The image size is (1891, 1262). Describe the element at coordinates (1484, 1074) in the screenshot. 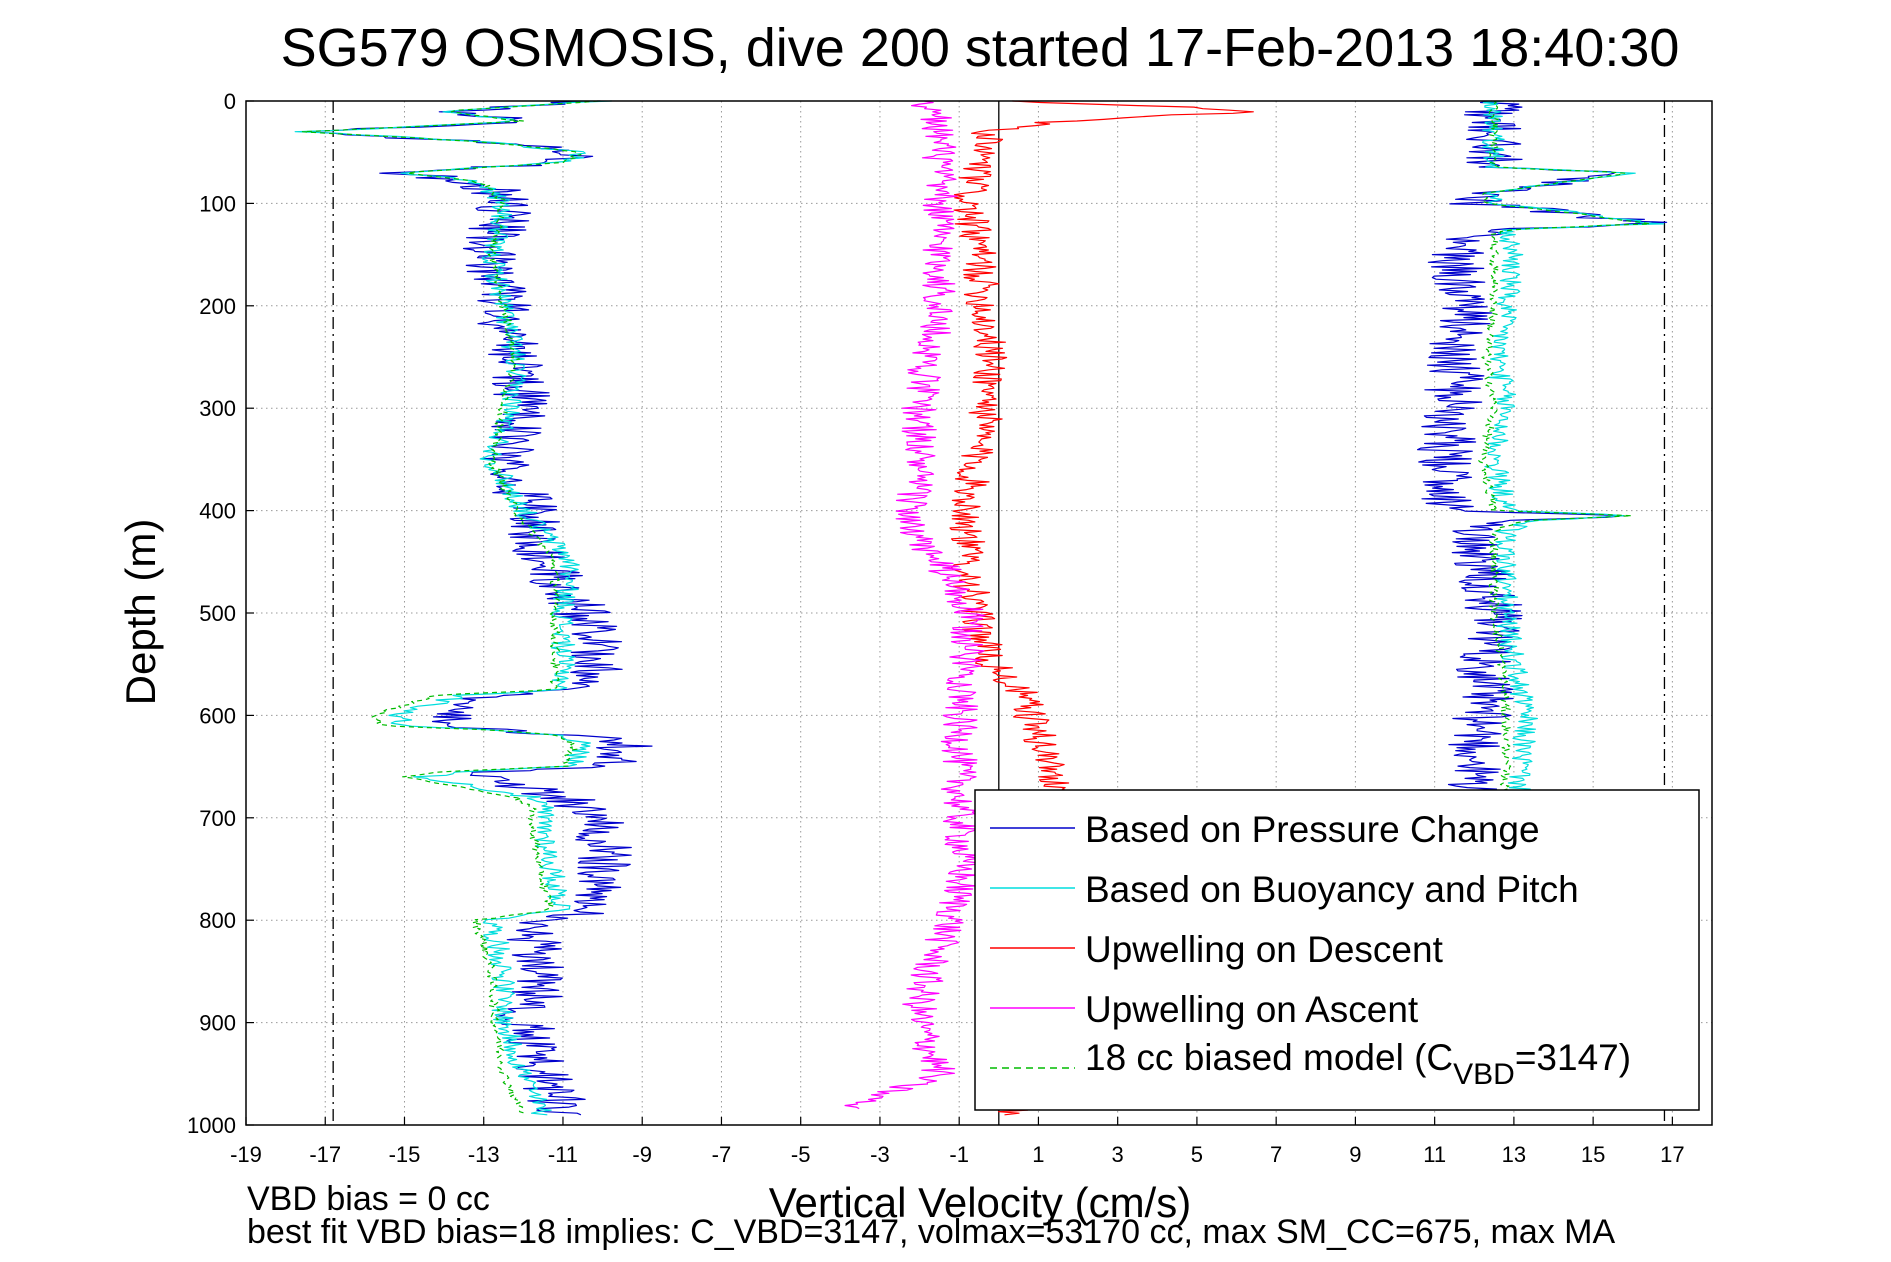

I see `legend-model-subscript: VBD` at that location.